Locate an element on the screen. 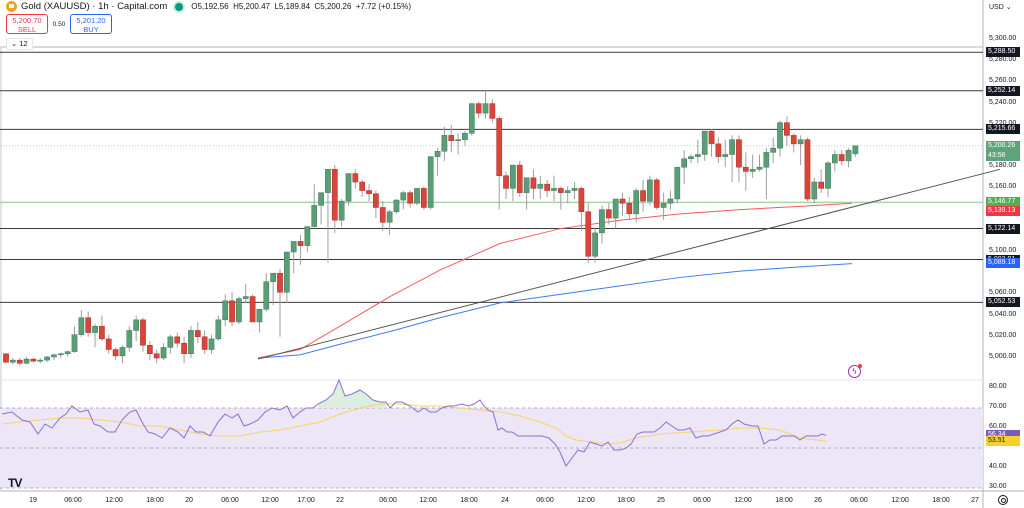  gold-symbol-logo-icon is located at coordinates (11, 6).